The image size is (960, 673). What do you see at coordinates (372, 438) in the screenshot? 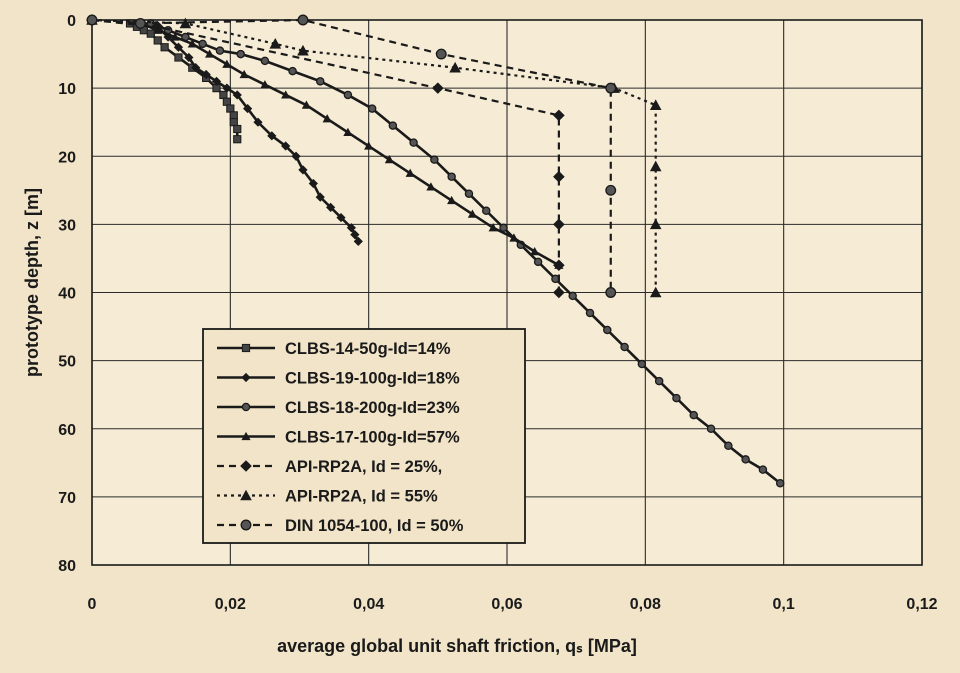
I see `legend-label: CLBS-17-100g-Id=57%` at bounding box center [372, 438].